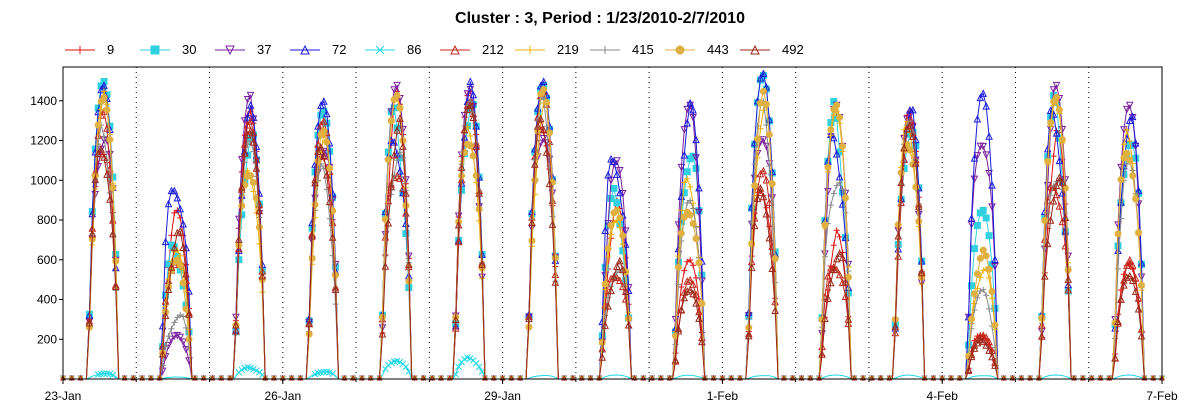  What do you see at coordinates (622, 49) in the screenshot?
I see `legend-item-415: 415` at bounding box center [622, 49].